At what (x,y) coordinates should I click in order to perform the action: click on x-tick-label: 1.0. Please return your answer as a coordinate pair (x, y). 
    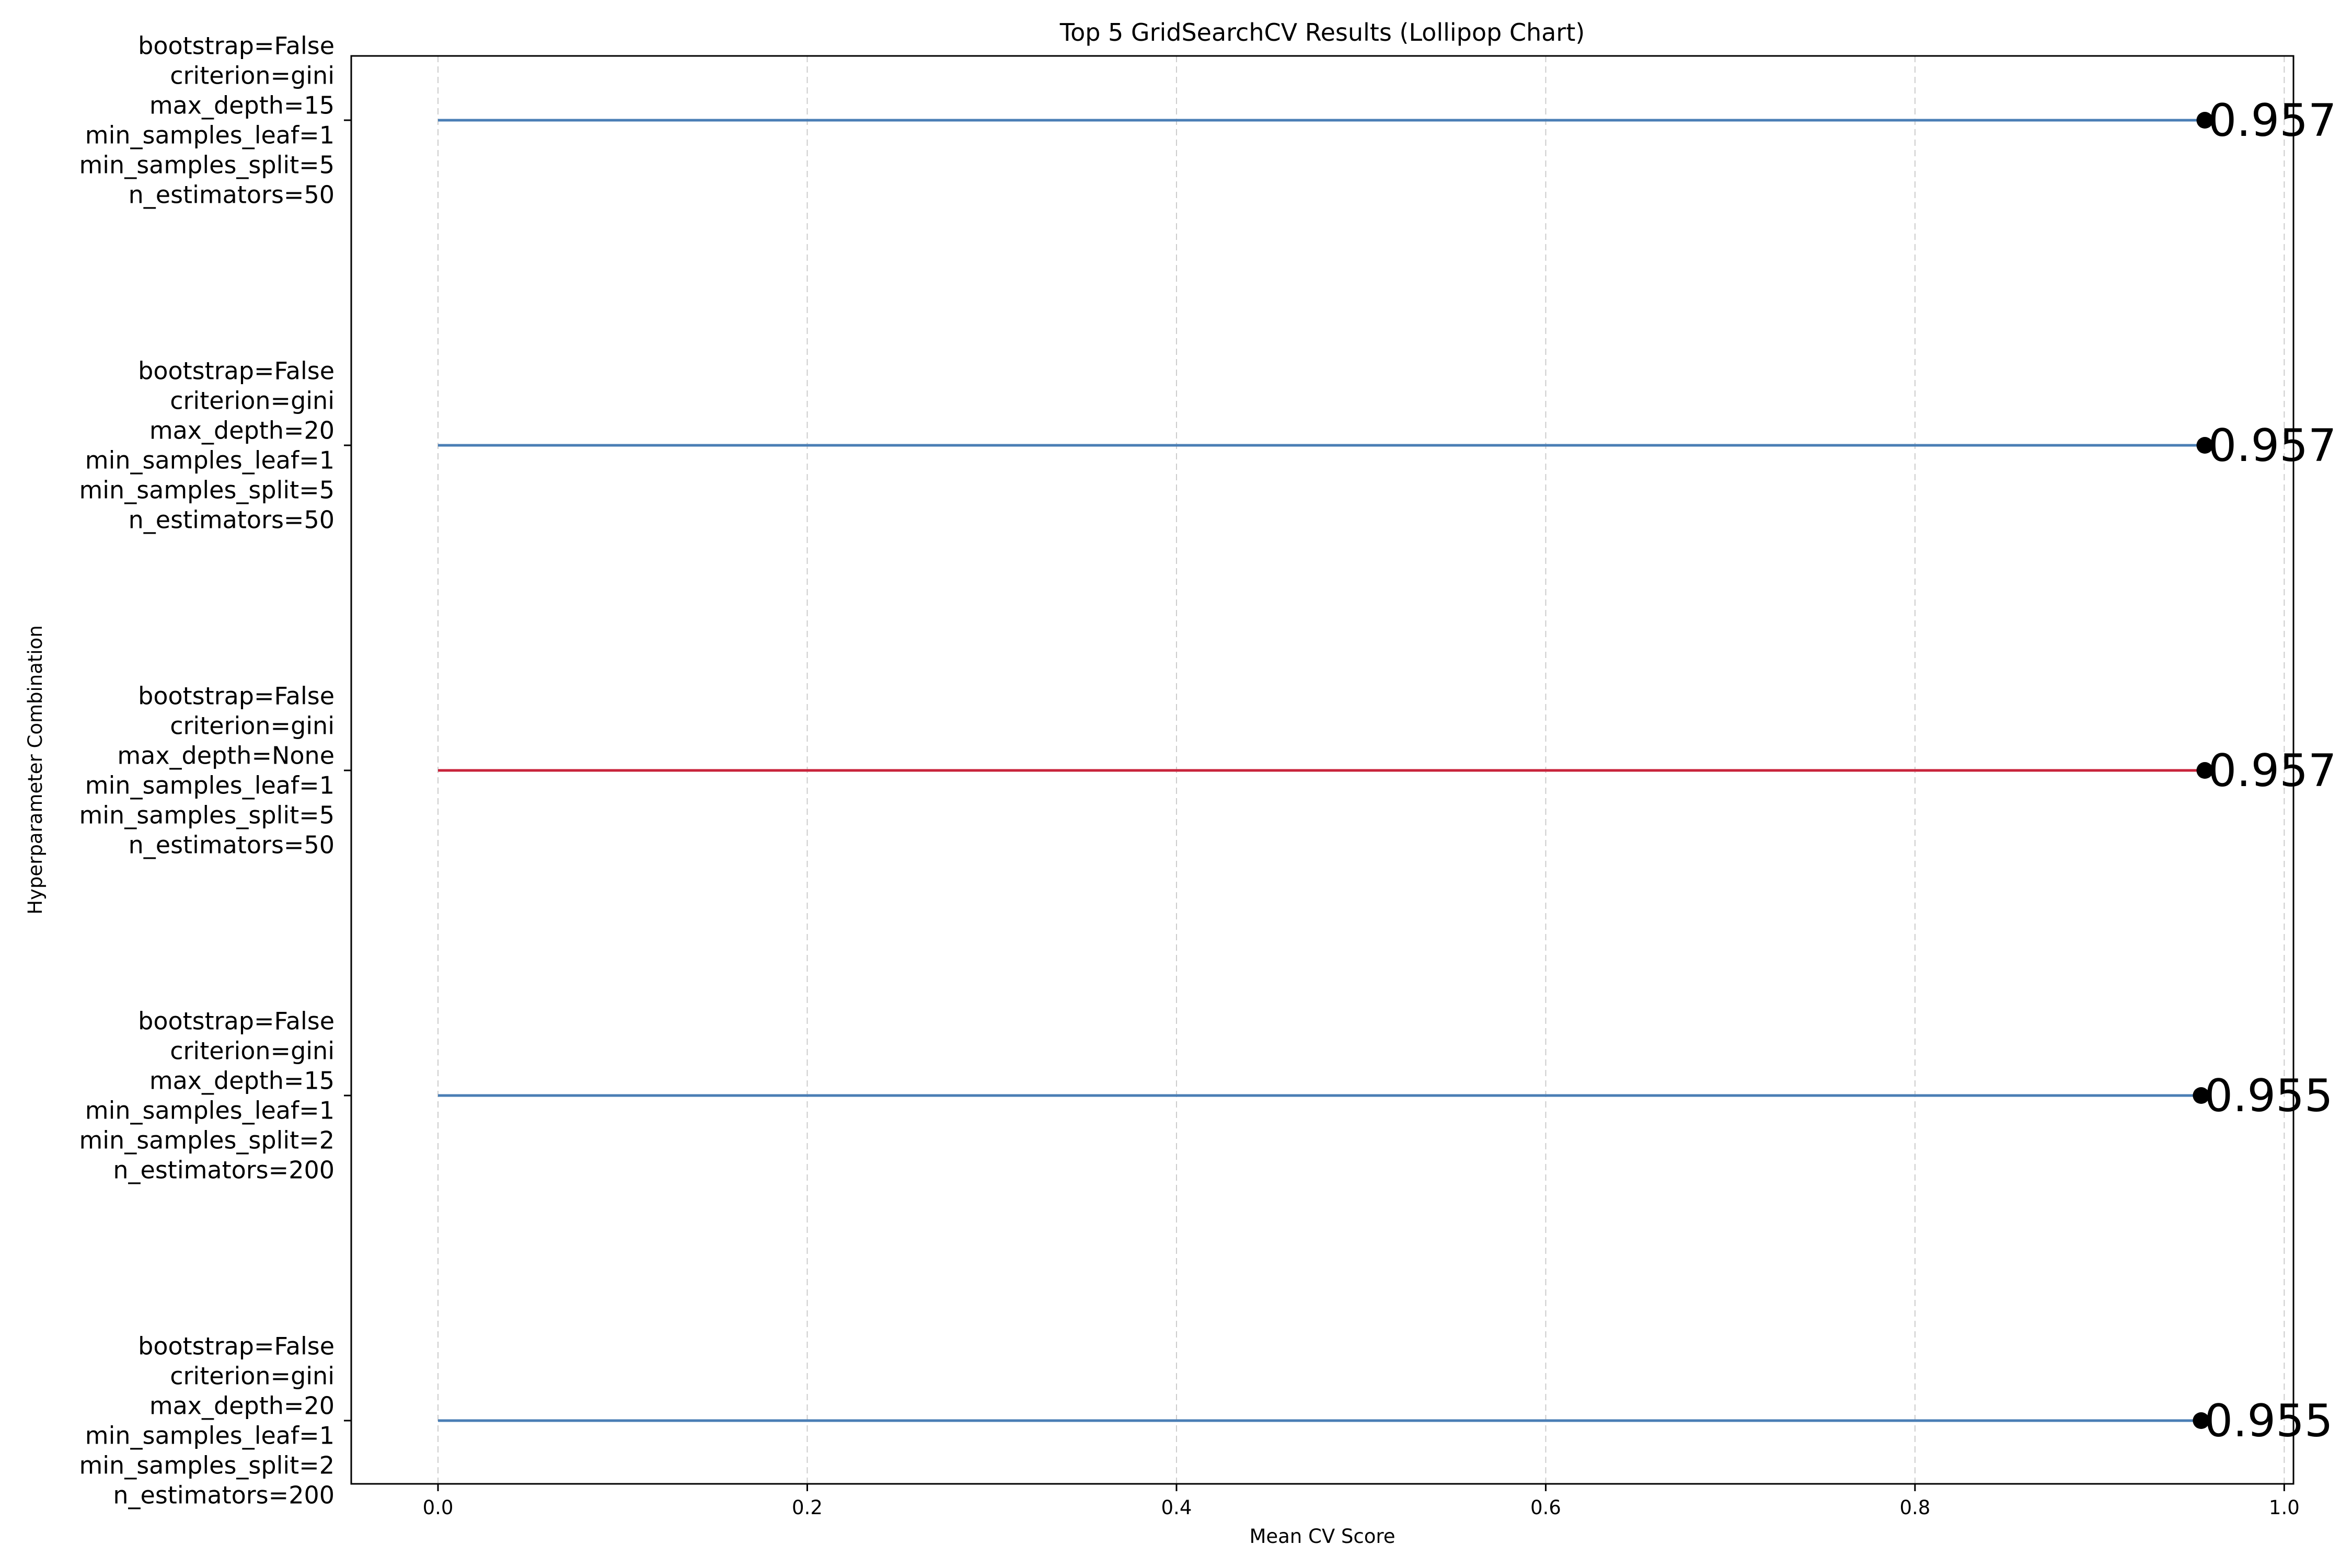
    Looking at the image, I should click on (2284, 1507).